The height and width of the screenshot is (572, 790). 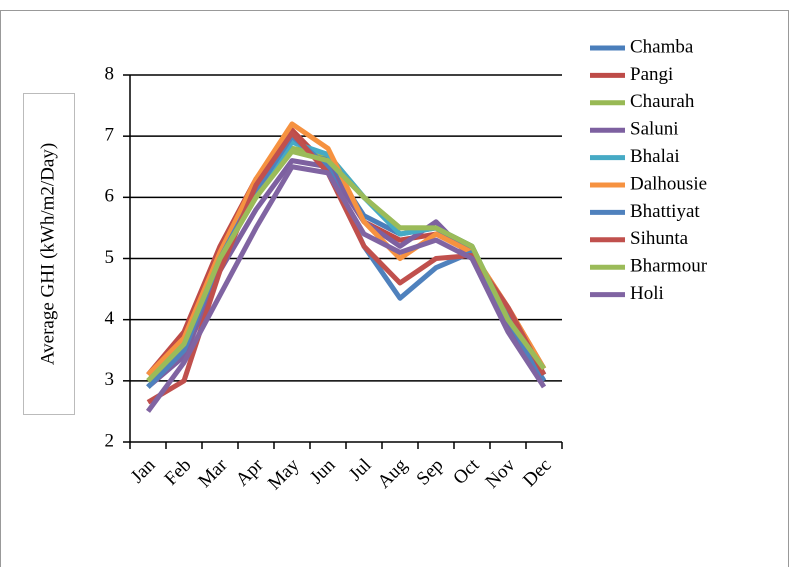 I want to click on y-axis-label: Average GHI (kWh/m2/Day), so click(x=47, y=254).